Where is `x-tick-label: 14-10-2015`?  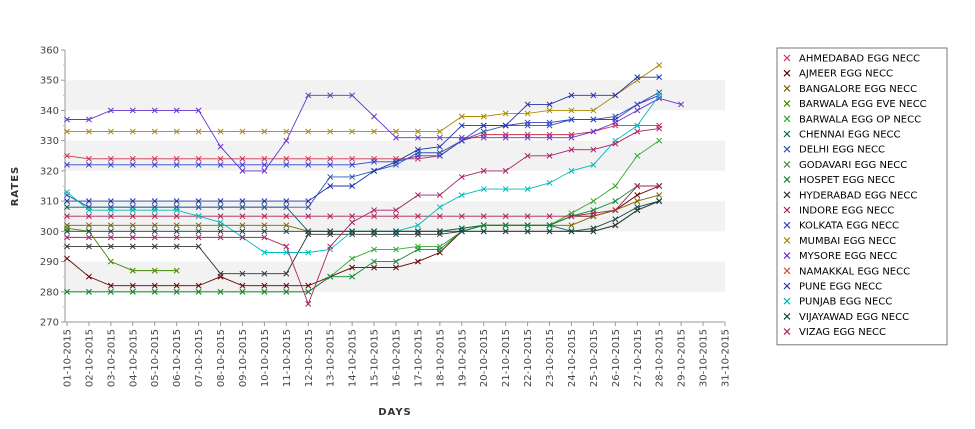 x-tick-label: 14-10-2015 is located at coordinates (353, 358).